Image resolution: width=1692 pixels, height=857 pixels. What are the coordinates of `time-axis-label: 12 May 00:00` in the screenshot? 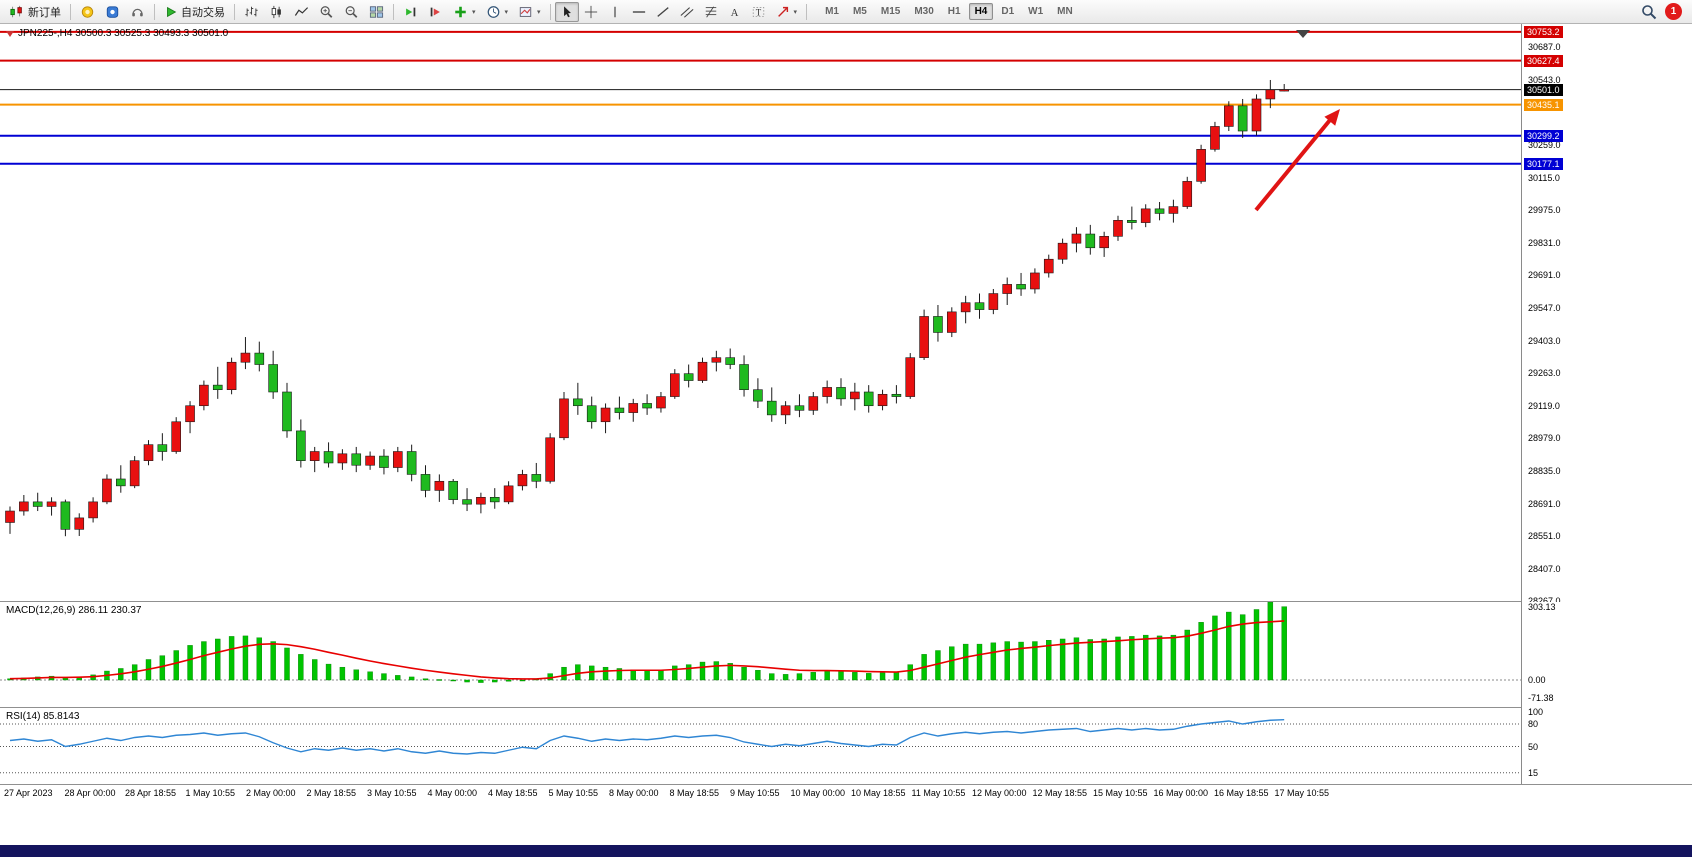 It's located at (999, 793).